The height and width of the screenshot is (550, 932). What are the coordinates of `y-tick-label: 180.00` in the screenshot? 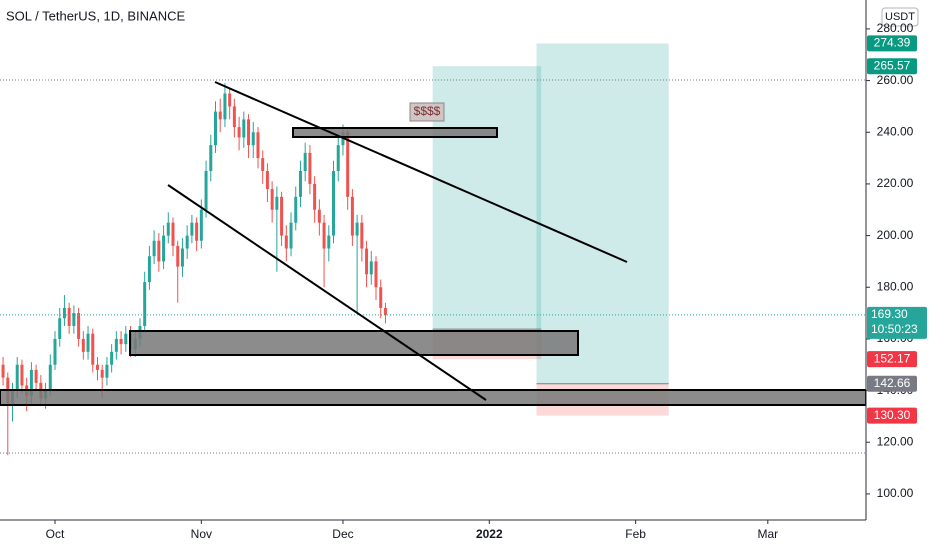 It's located at (895, 286).